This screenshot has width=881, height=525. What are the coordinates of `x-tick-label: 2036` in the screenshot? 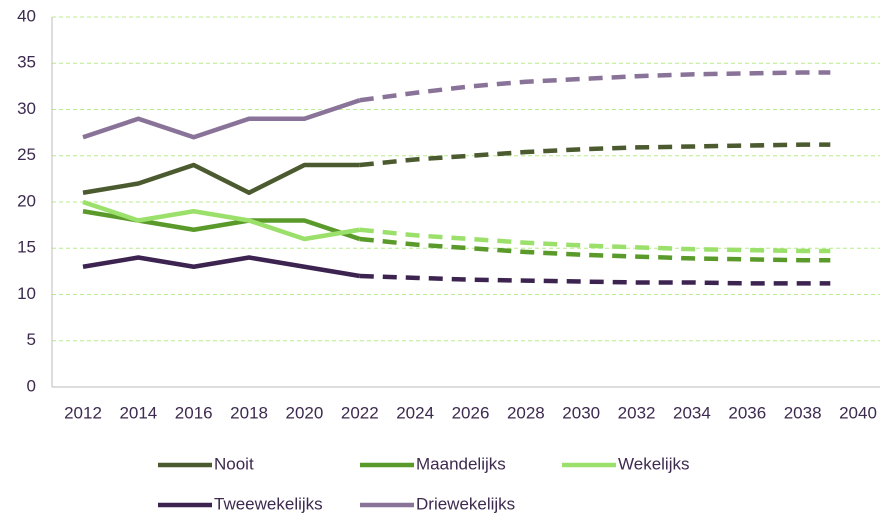 It's located at (747, 412).